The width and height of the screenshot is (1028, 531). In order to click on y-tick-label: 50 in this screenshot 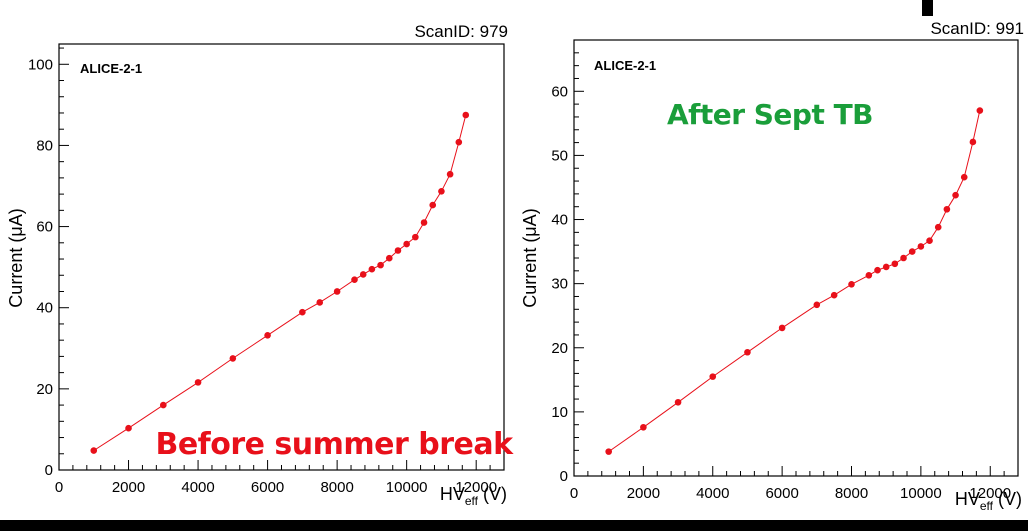, I will do `click(559, 155)`.